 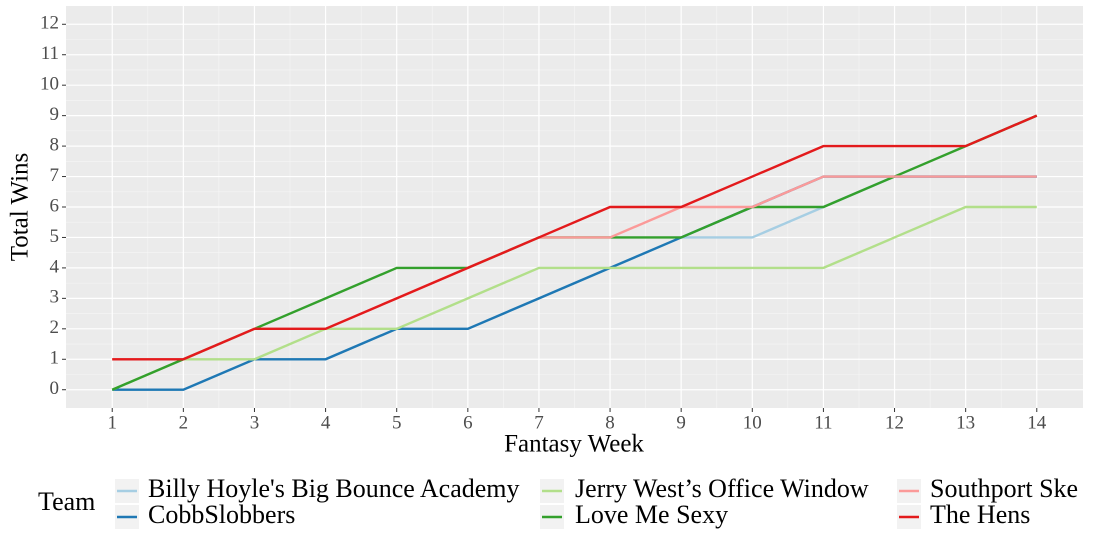 I want to click on x-tick-label: 7, so click(x=539, y=422).